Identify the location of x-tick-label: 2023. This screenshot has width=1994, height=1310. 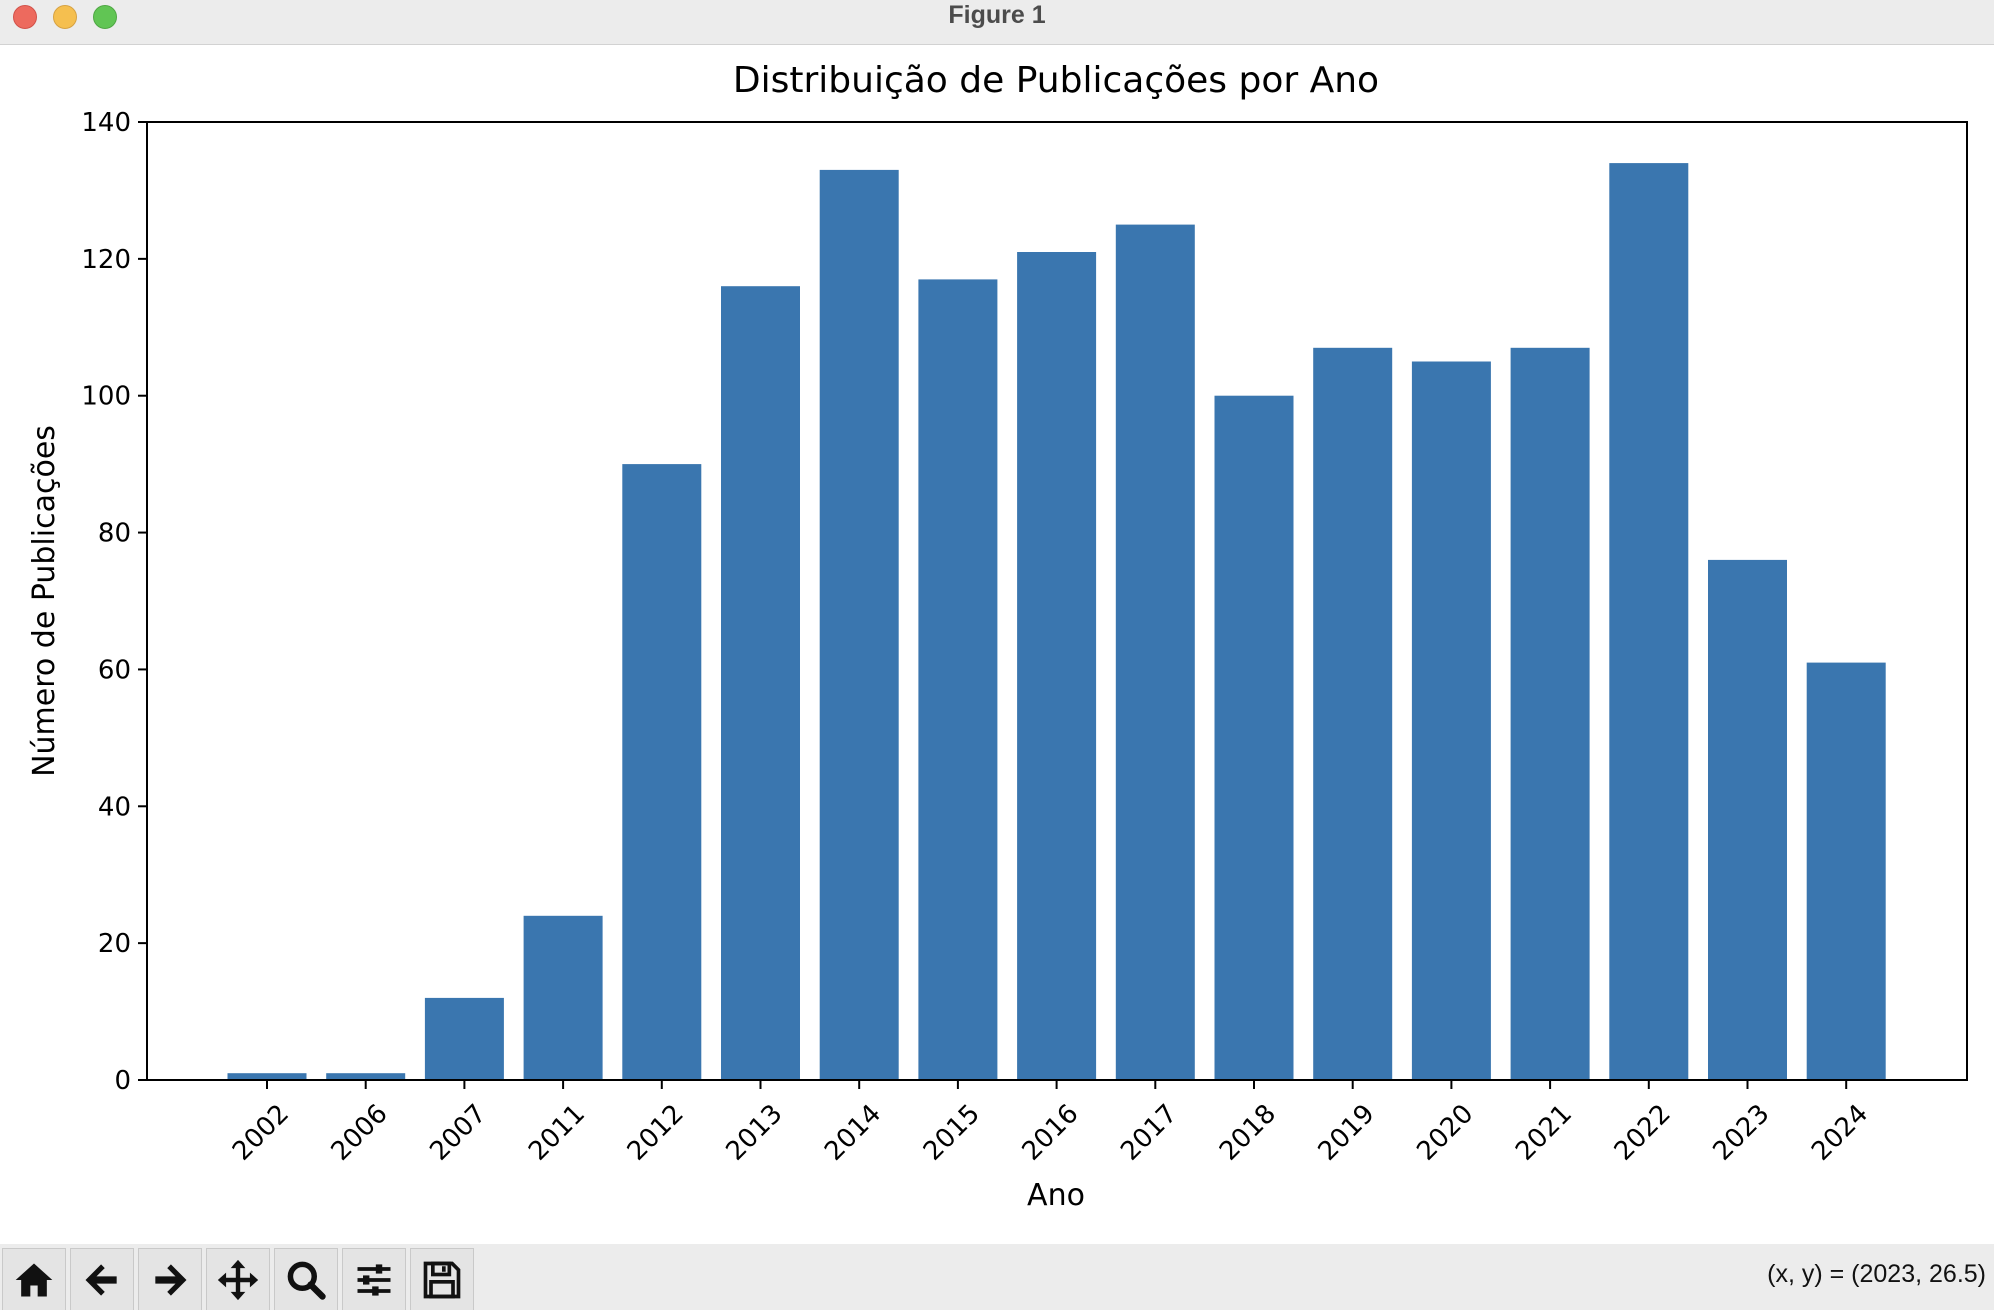
(1741, 1133).